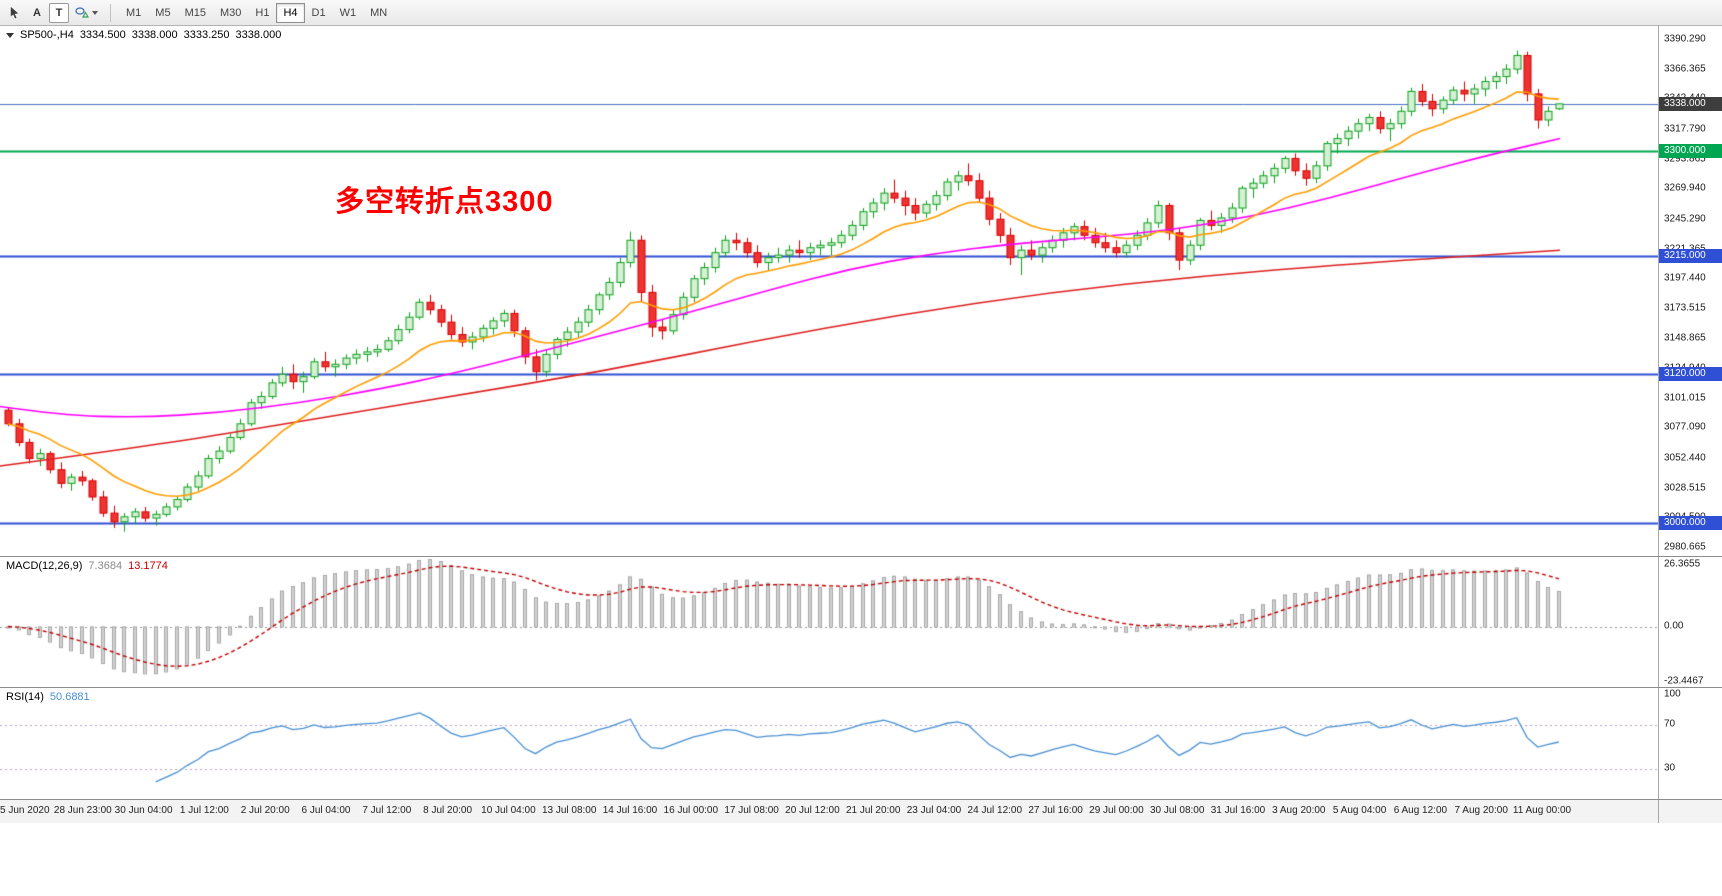 This screenshot has height=896, width=1722. Describe the element at coordinates (812, 810) in the screenshot. I see `time-axis-label: 20 Jul 12:00` at that location.